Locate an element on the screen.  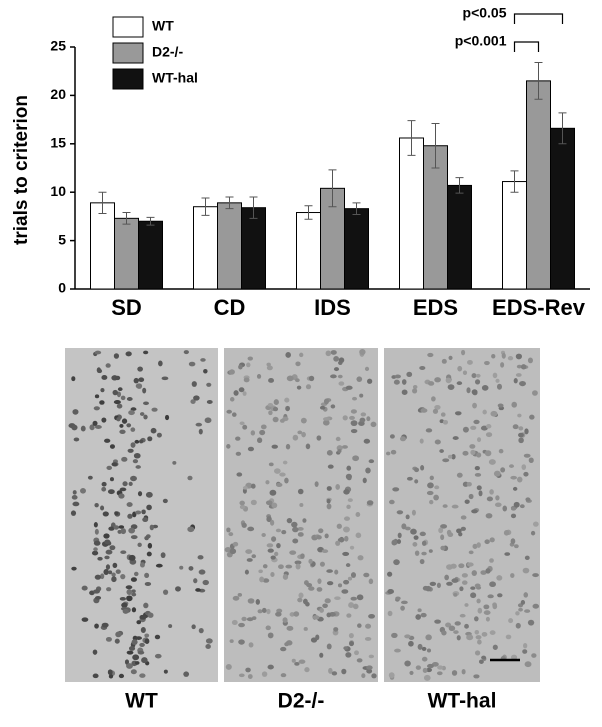
x-tick-label: SD is located at coordinates (126, 307).